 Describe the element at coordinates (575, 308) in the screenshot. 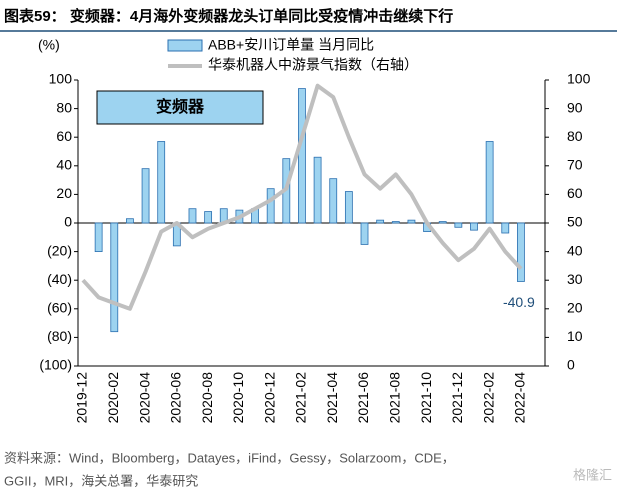

I see `y2-tick-label: 20` at that location.